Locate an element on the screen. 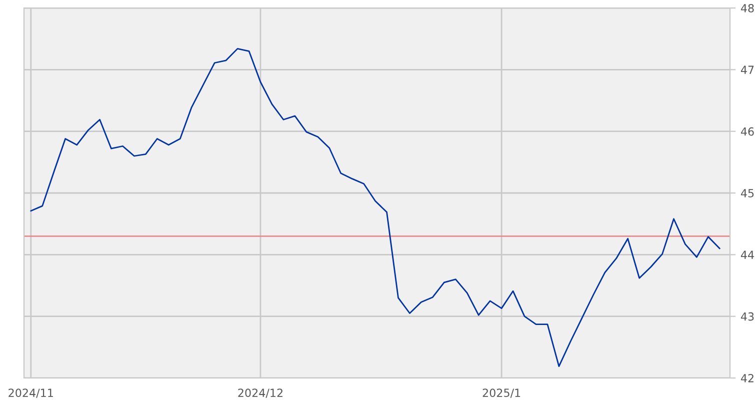  y-tick-label: 42 is located at coordinates (747, 378).